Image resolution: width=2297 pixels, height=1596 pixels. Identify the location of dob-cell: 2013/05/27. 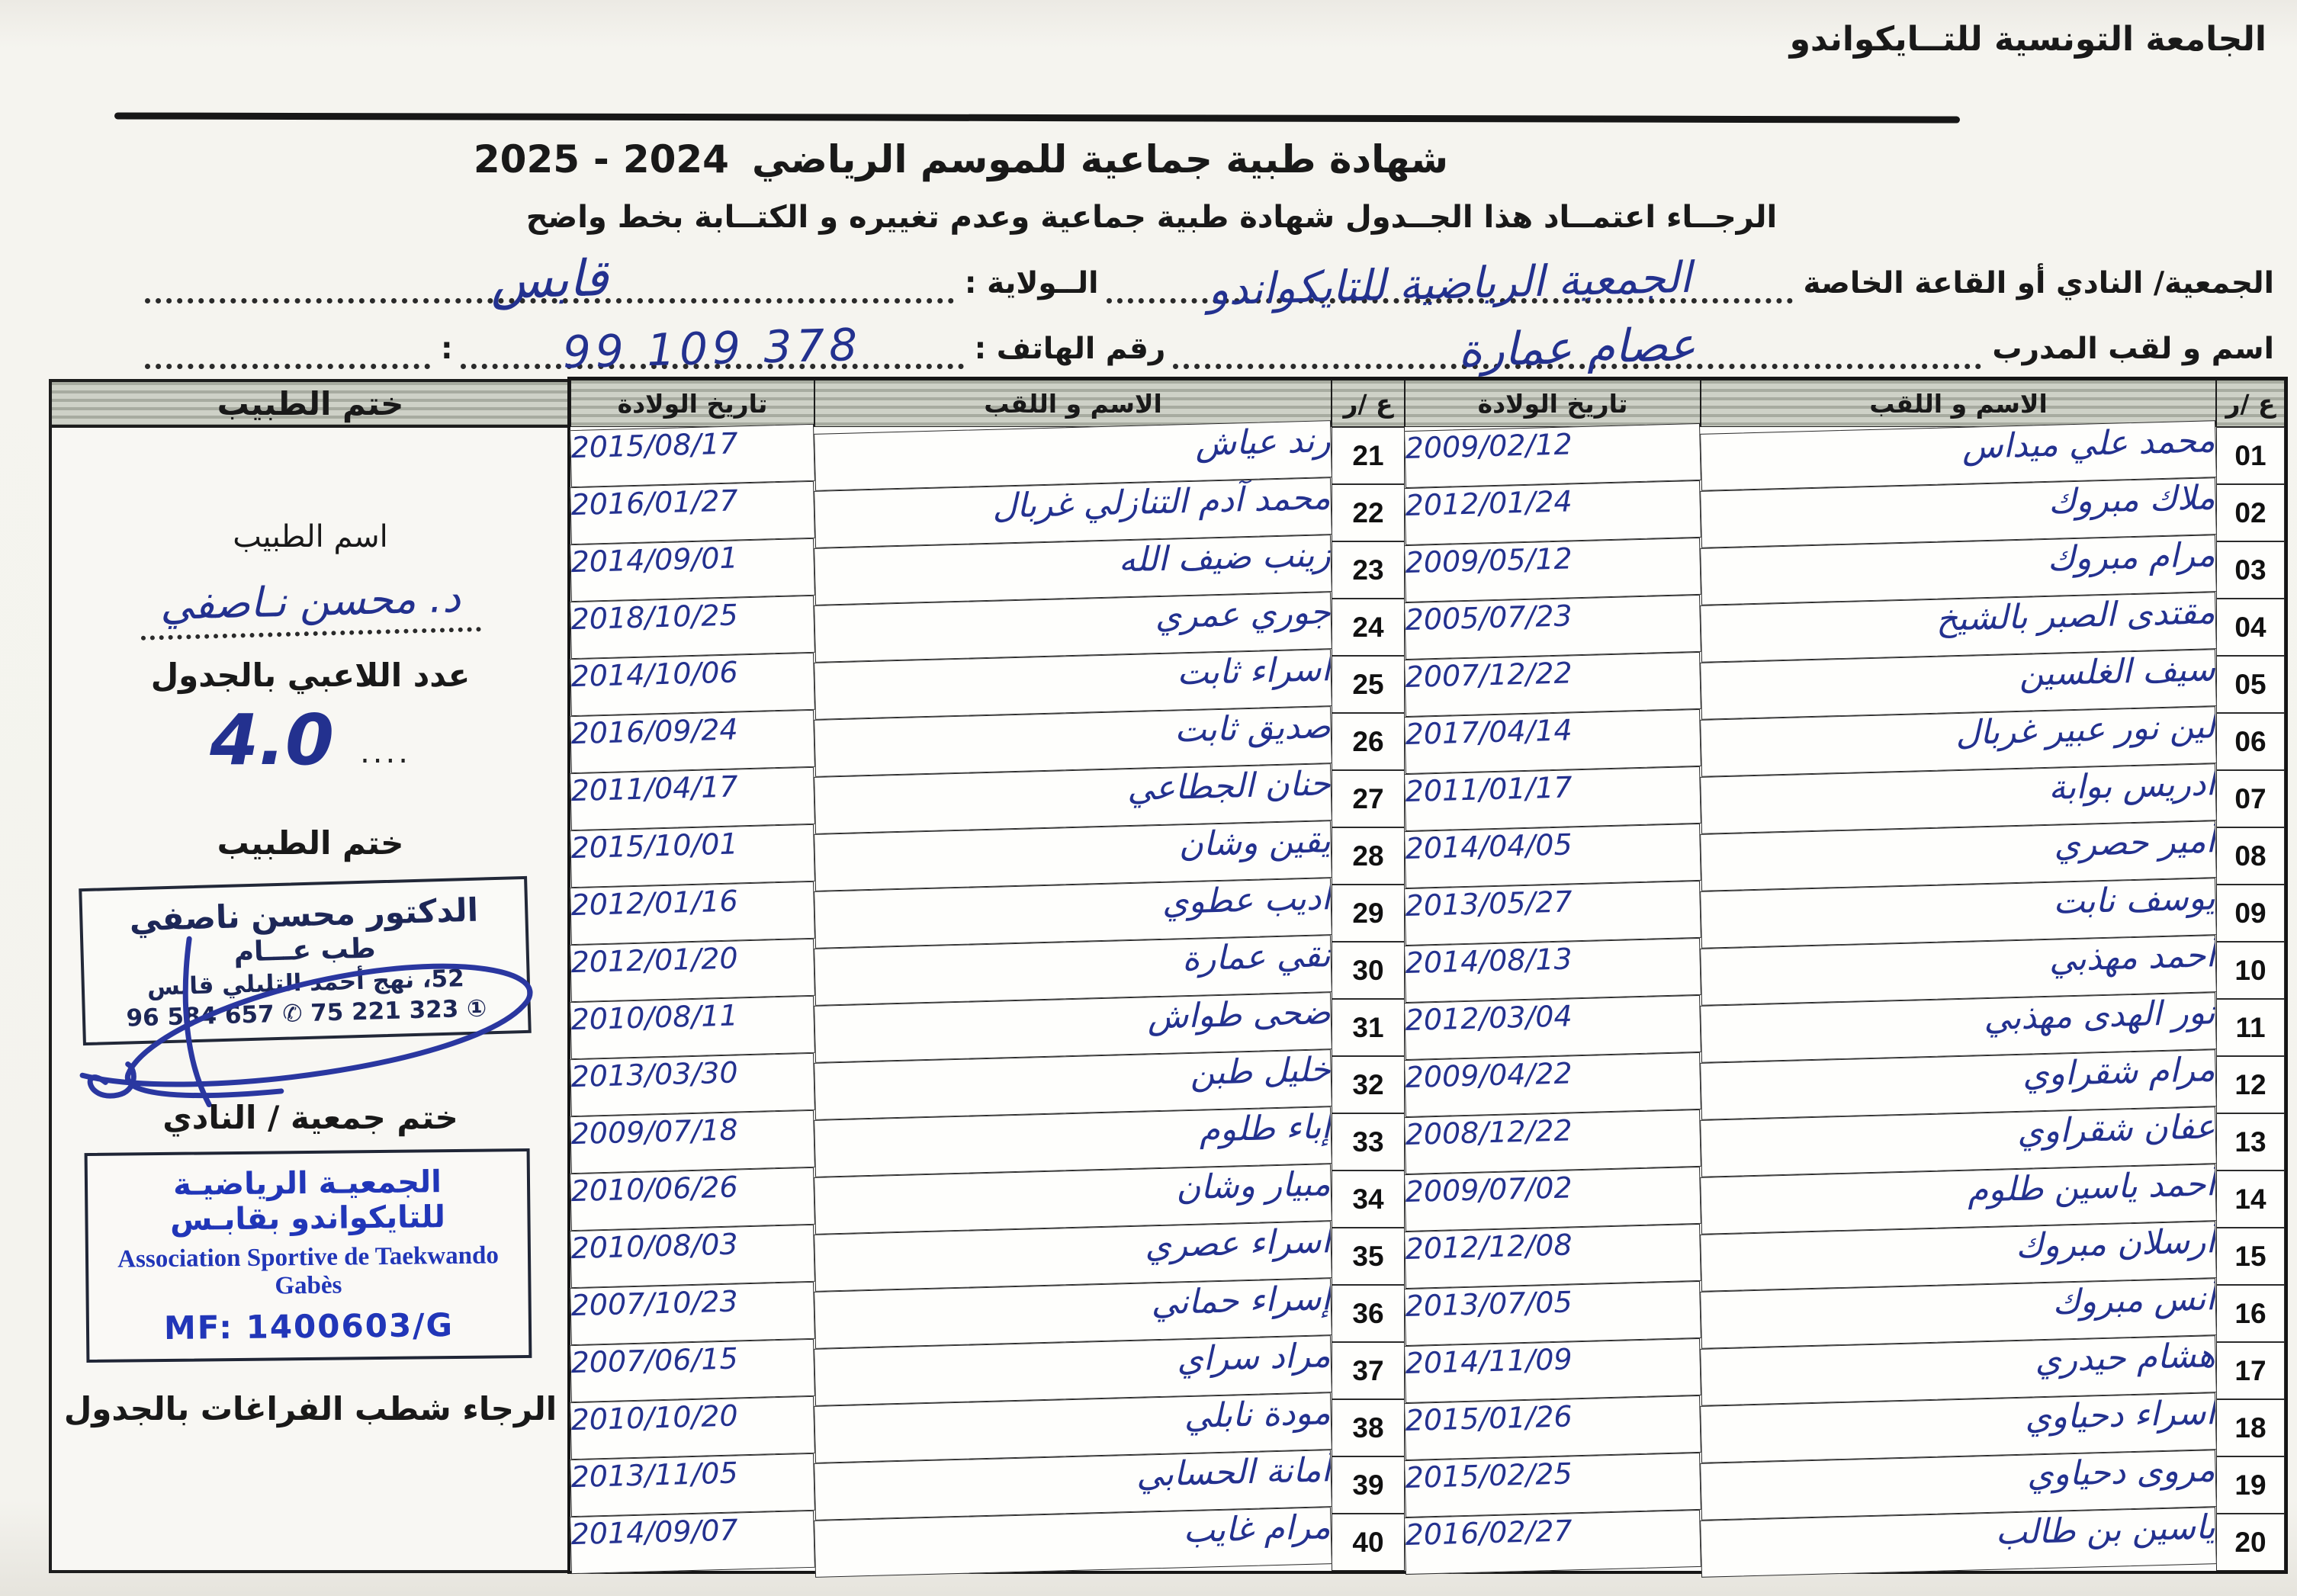
(1552, 913).